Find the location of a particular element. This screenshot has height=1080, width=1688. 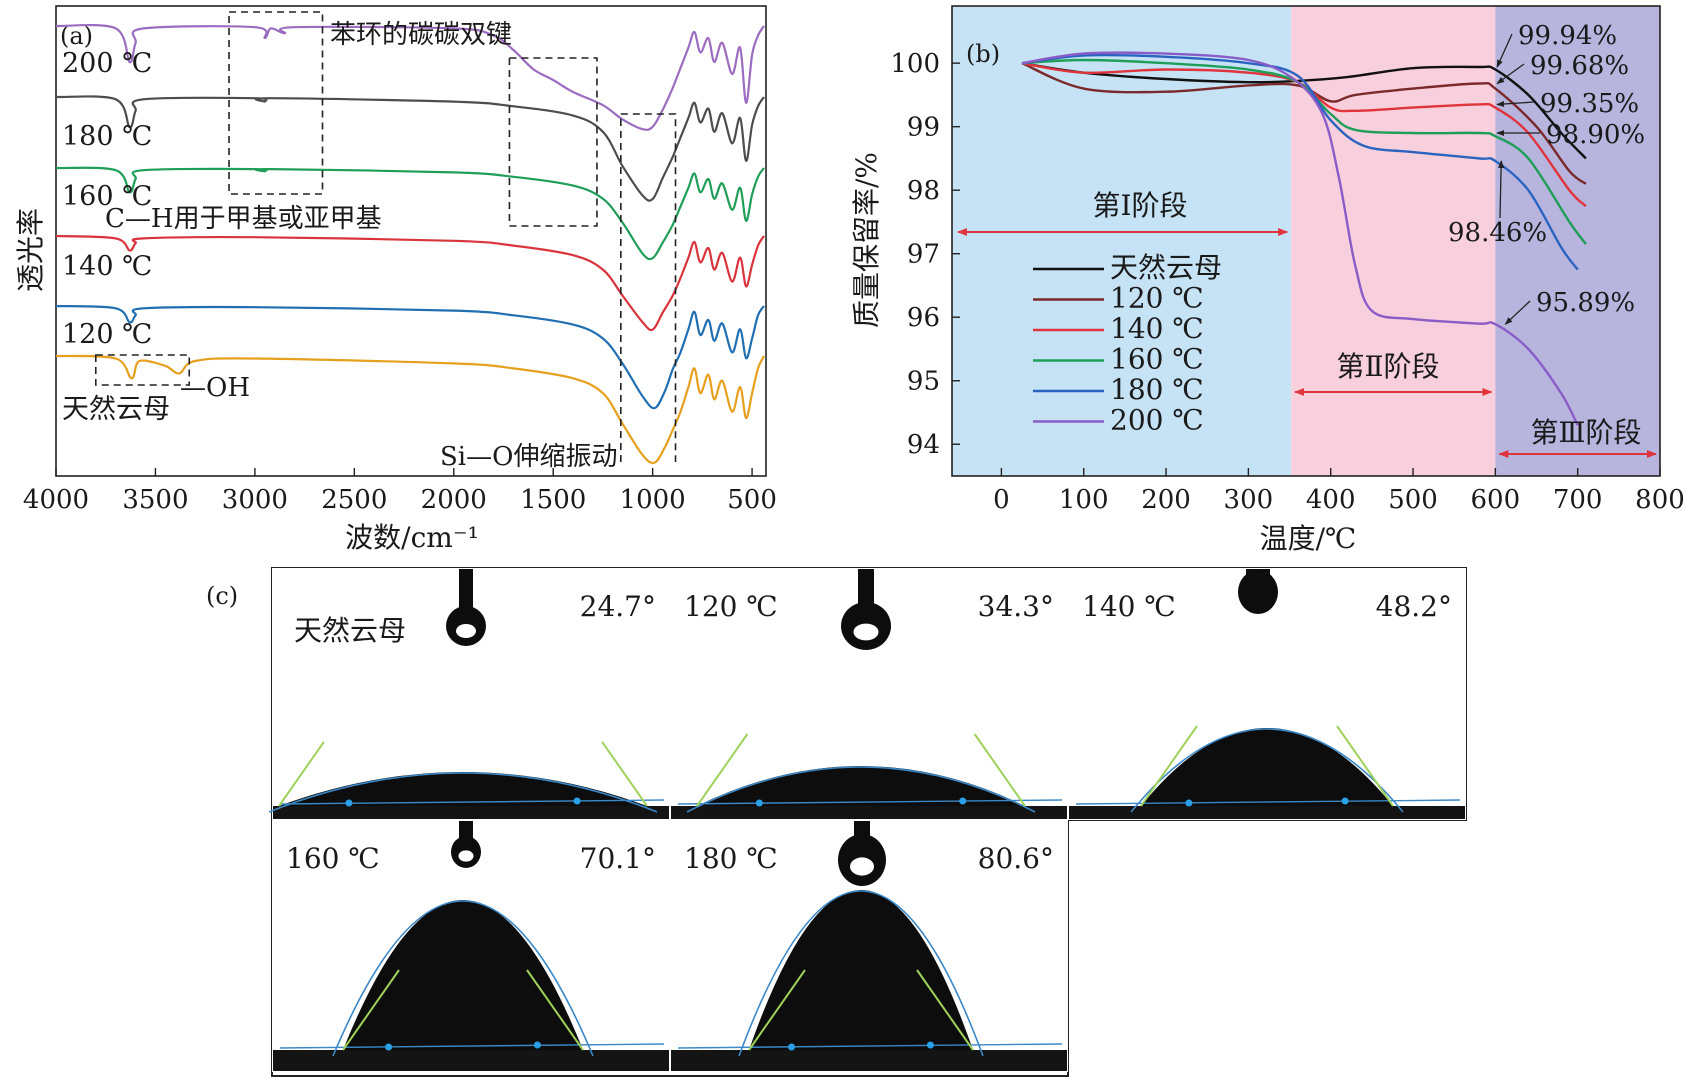

tga-x-tick-label: 500 is located at coordinates (1413, 500).